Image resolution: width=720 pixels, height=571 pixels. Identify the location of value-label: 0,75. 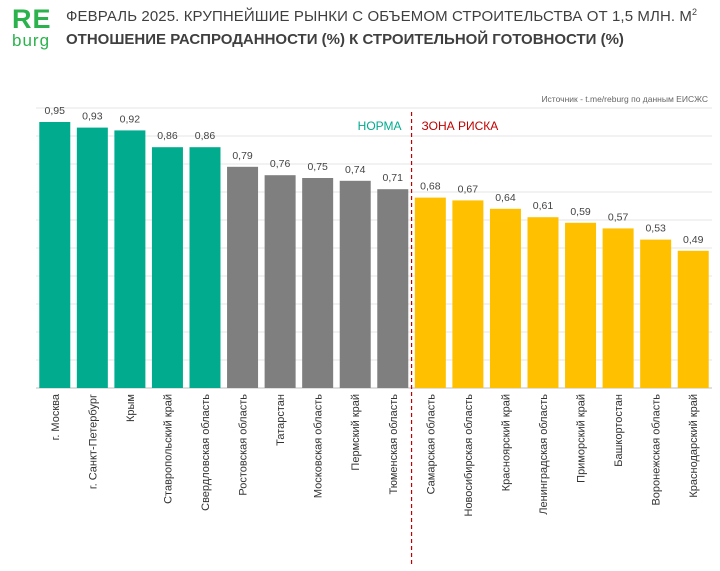
(317, 167).